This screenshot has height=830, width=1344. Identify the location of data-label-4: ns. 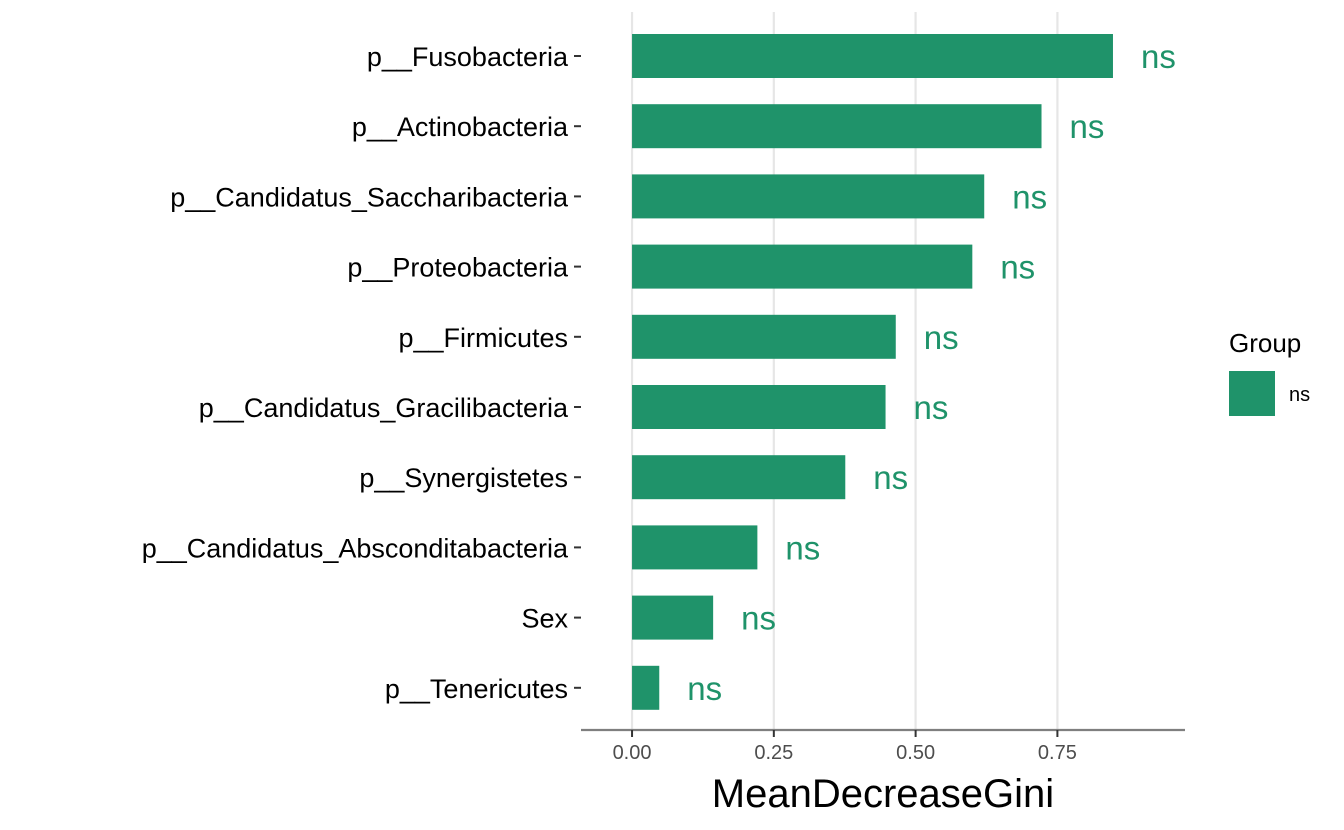
(1017, 267).